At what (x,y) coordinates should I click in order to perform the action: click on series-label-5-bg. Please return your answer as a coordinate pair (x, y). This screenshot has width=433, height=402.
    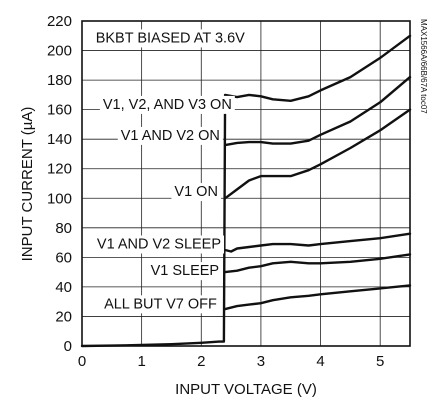
    Looking at the image, I should click on (161, 304).